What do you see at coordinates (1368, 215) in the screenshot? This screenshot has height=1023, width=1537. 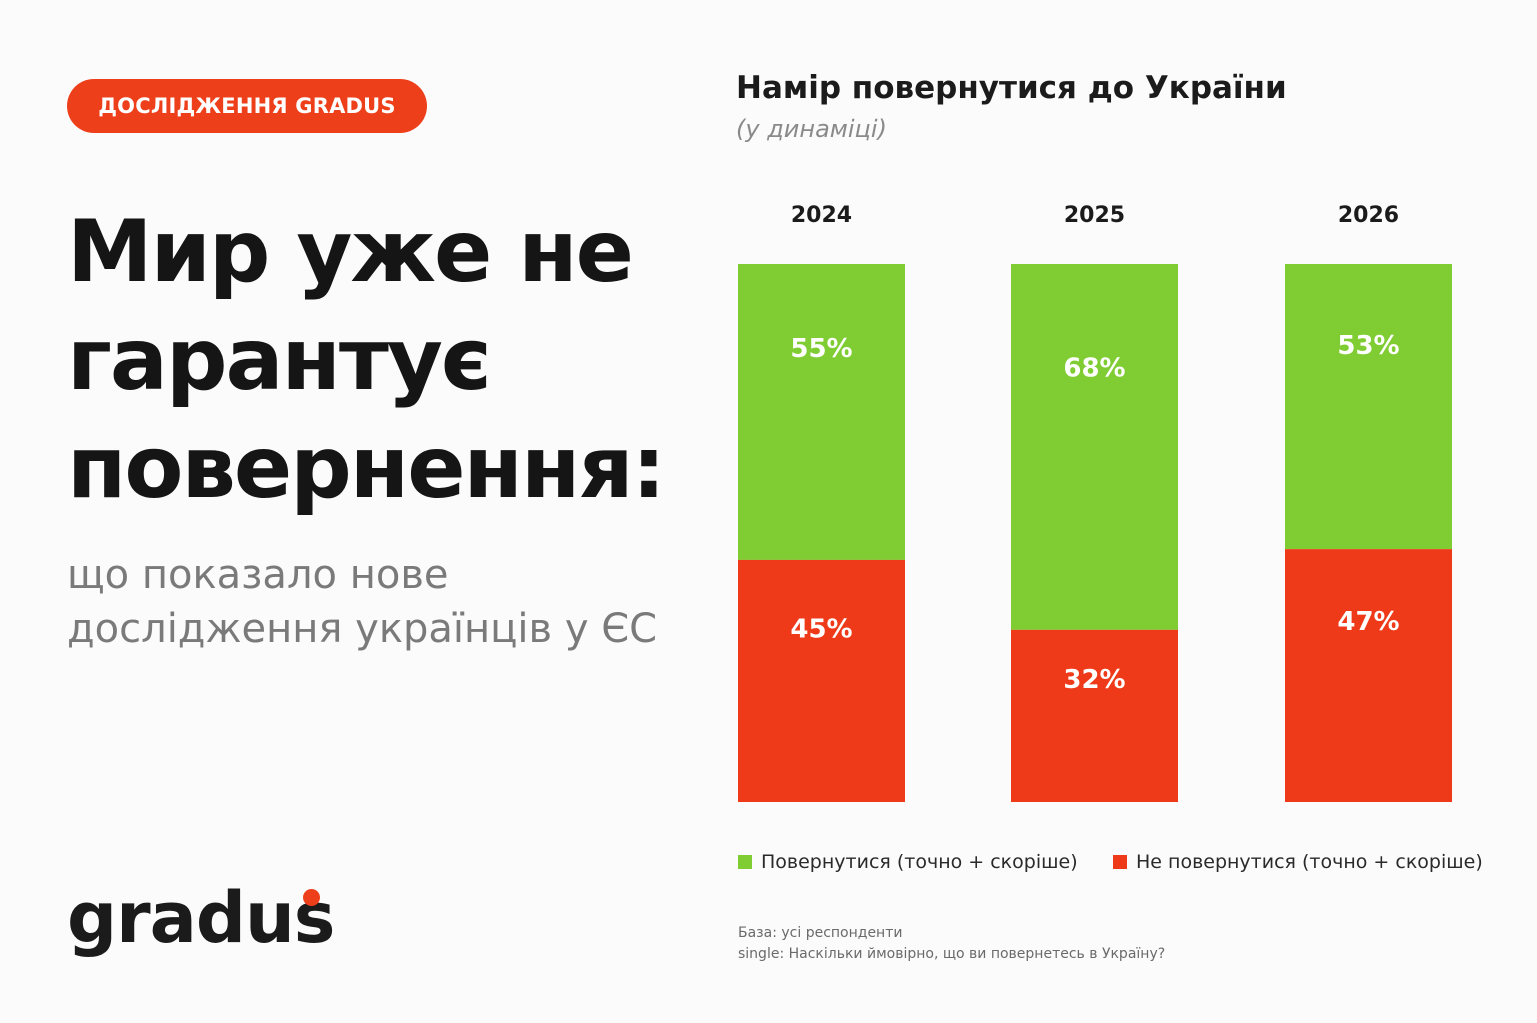 I see `category-label-2026: 2026` at bounding box center [1368, 215].